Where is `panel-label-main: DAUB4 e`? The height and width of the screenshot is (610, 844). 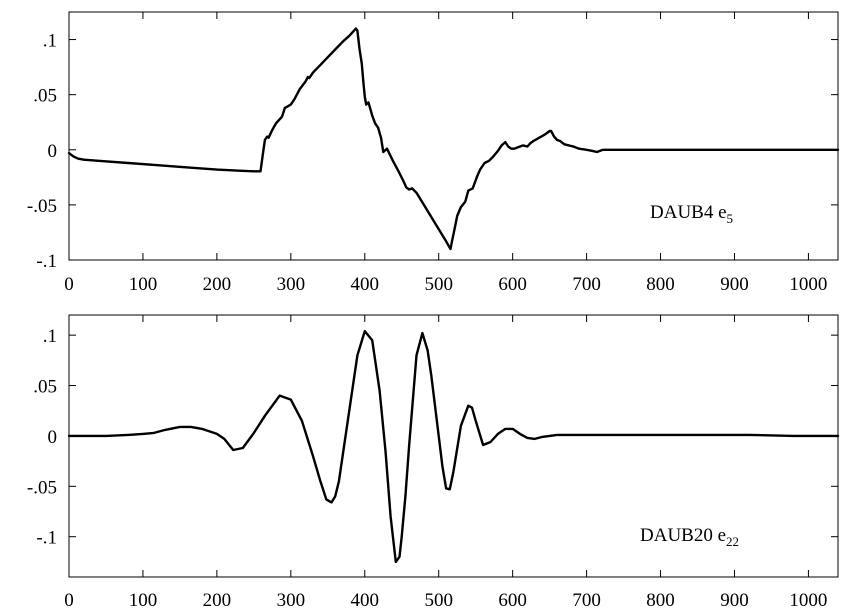 panel-label-main: DAUB4 e is located at coordinates (688, 212).